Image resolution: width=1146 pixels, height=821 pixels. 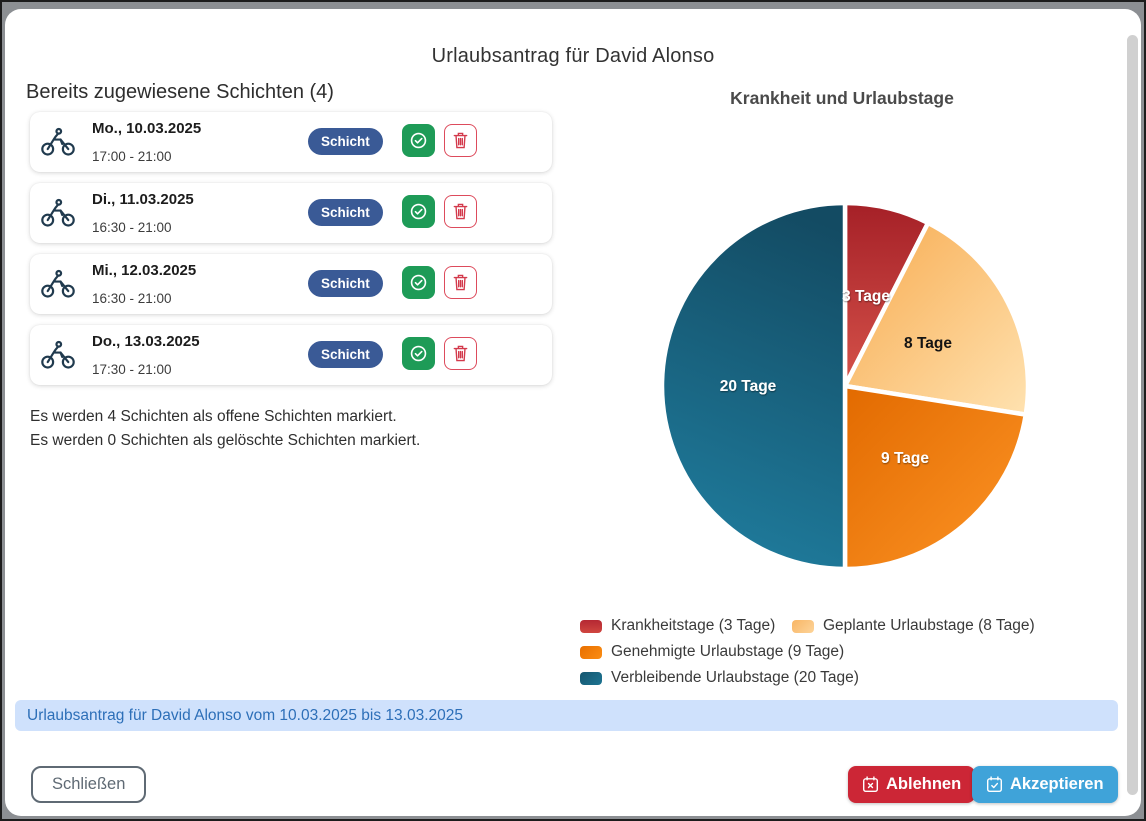 I want to click on shift-card: Di., 11.03.2025 16:30 - 21:00 Schicht, so click(x=291, y=213).